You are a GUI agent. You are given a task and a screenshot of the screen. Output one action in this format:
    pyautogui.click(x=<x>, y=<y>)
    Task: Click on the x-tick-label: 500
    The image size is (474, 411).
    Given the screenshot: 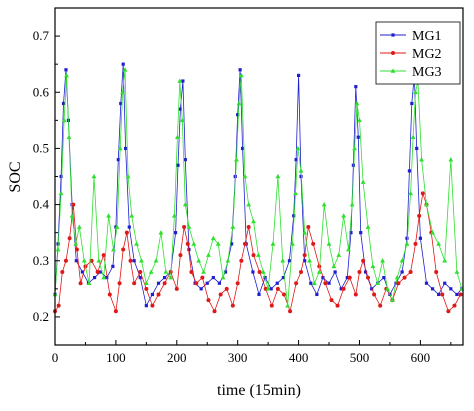 What is the action you would take?
    pyautogui.click(x=360, y=357)
    